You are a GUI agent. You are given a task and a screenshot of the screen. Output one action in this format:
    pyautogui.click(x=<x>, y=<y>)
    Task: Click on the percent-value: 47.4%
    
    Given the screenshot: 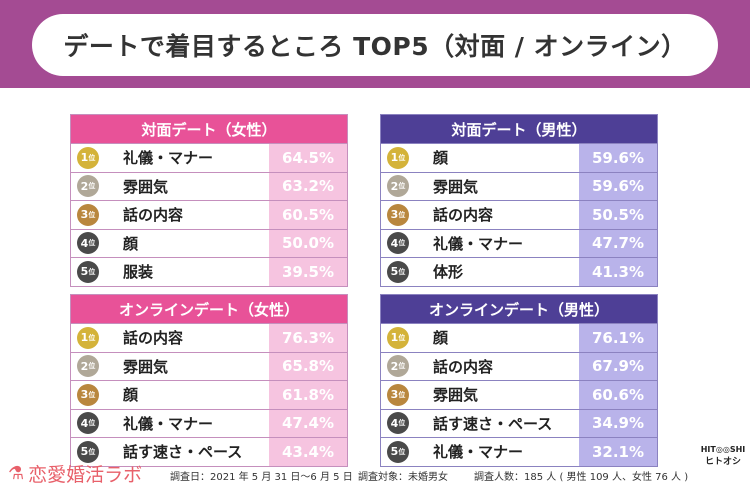 What is the action you would take?
    pyautogui.click(x=308, y=423)
    